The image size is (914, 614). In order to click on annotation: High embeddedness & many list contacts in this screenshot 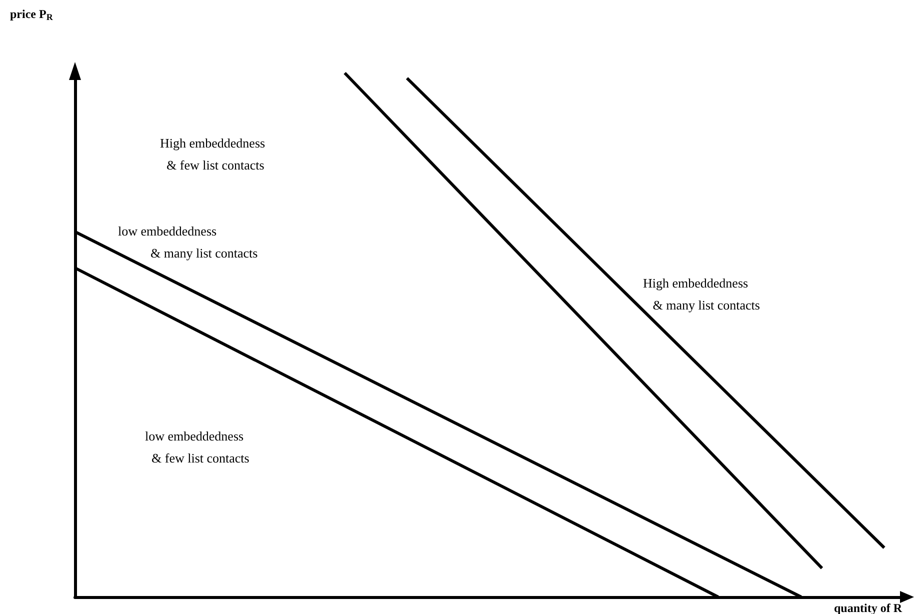, I will do `click(701, 294)`.